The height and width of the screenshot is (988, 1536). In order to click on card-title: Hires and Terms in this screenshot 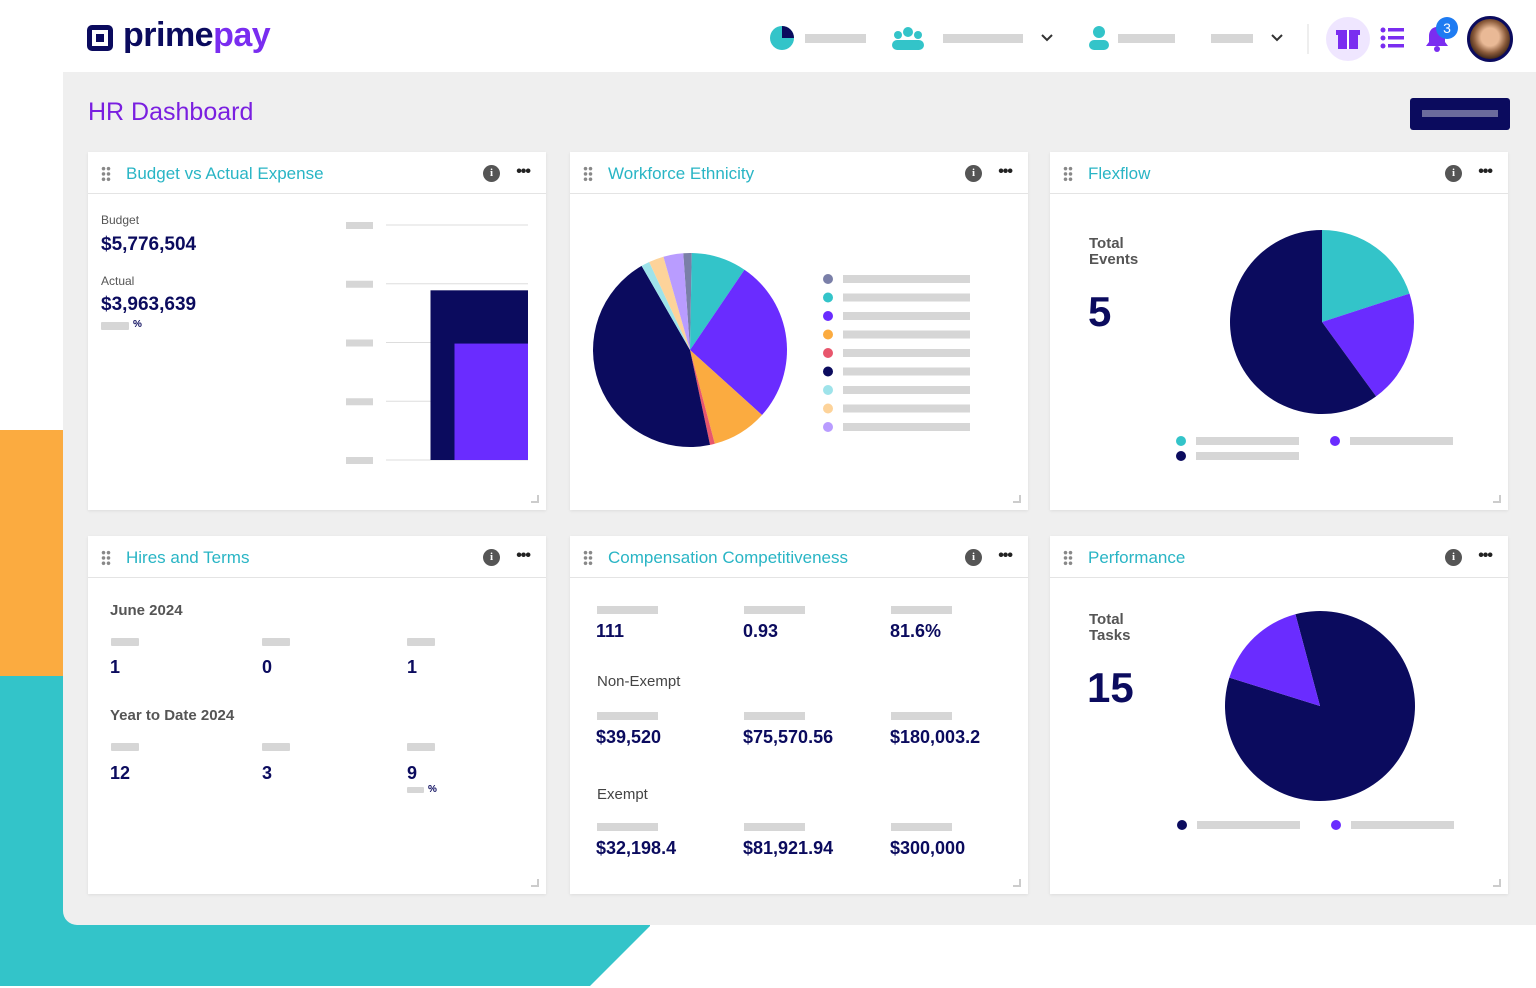, I will do `click(188, 557)`.